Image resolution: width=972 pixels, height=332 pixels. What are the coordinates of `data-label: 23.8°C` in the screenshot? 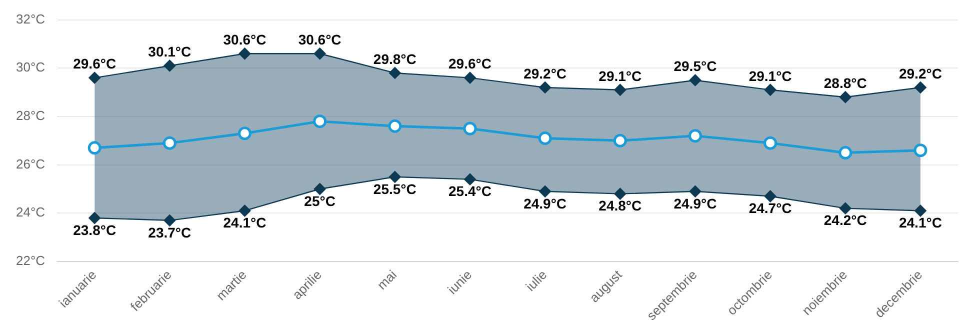 It's located at (94, 230).